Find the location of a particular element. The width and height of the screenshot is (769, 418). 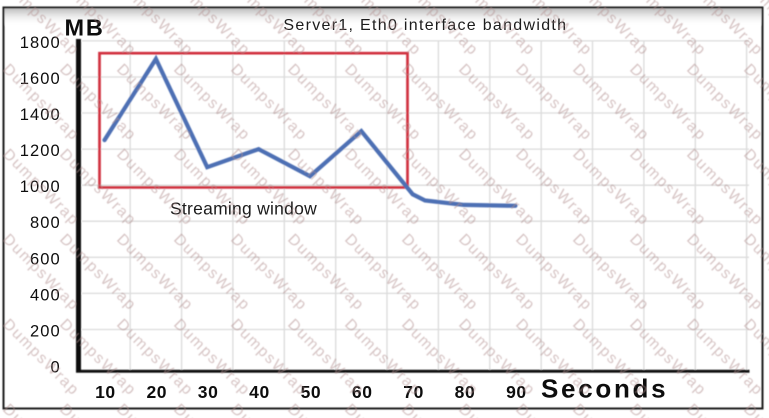

svg-text: MB is located at coordinates (85, 28).